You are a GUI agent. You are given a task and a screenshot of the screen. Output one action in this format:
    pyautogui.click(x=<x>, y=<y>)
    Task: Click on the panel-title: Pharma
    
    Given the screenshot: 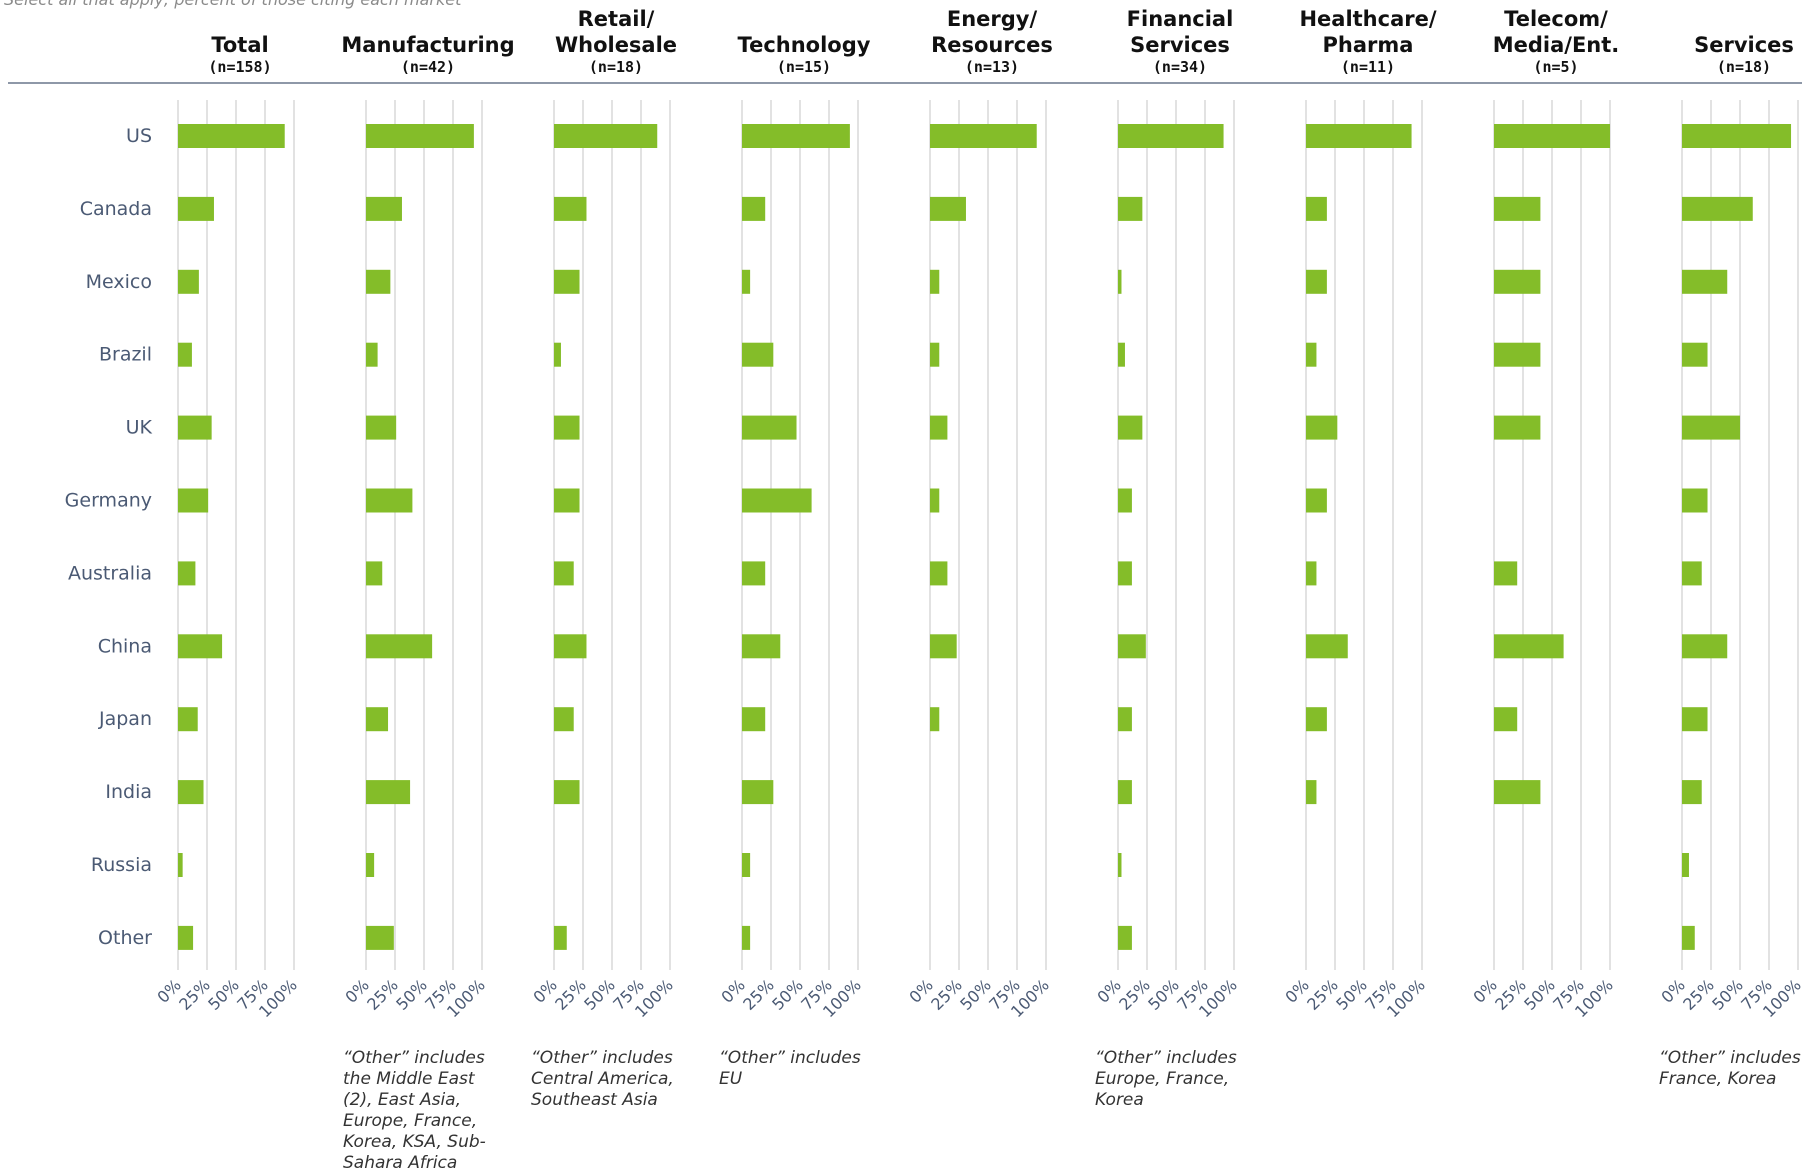 What is the action you would take?
    pyautogui.click(x=1368, y=45)
    